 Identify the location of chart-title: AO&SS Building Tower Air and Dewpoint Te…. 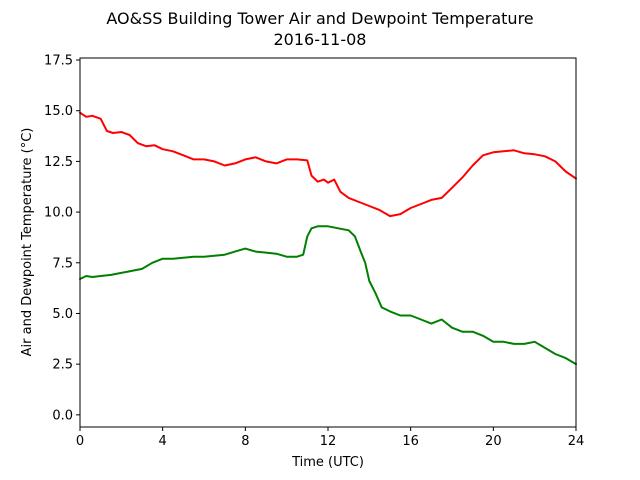
(319, 18).